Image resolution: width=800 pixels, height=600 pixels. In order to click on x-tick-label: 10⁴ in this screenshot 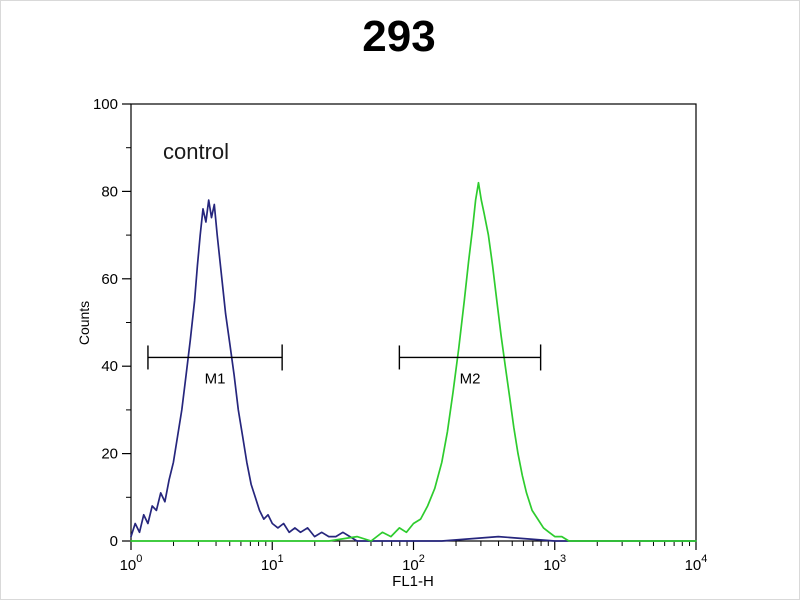, I will do `click(696, 563)`.